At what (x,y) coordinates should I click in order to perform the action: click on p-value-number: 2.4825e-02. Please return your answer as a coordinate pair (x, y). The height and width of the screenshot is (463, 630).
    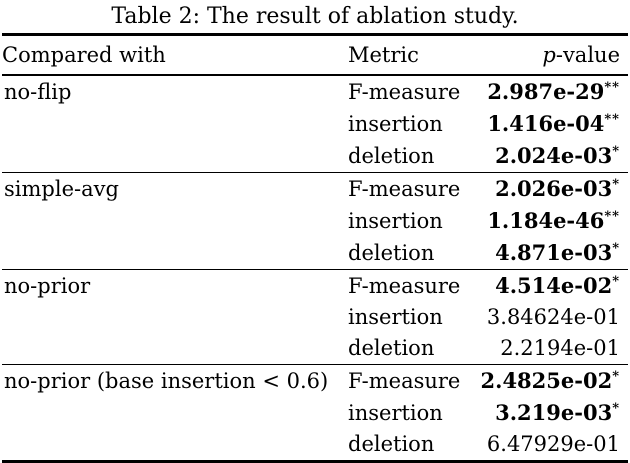
    Looking at the image, I should click on (546, 380).